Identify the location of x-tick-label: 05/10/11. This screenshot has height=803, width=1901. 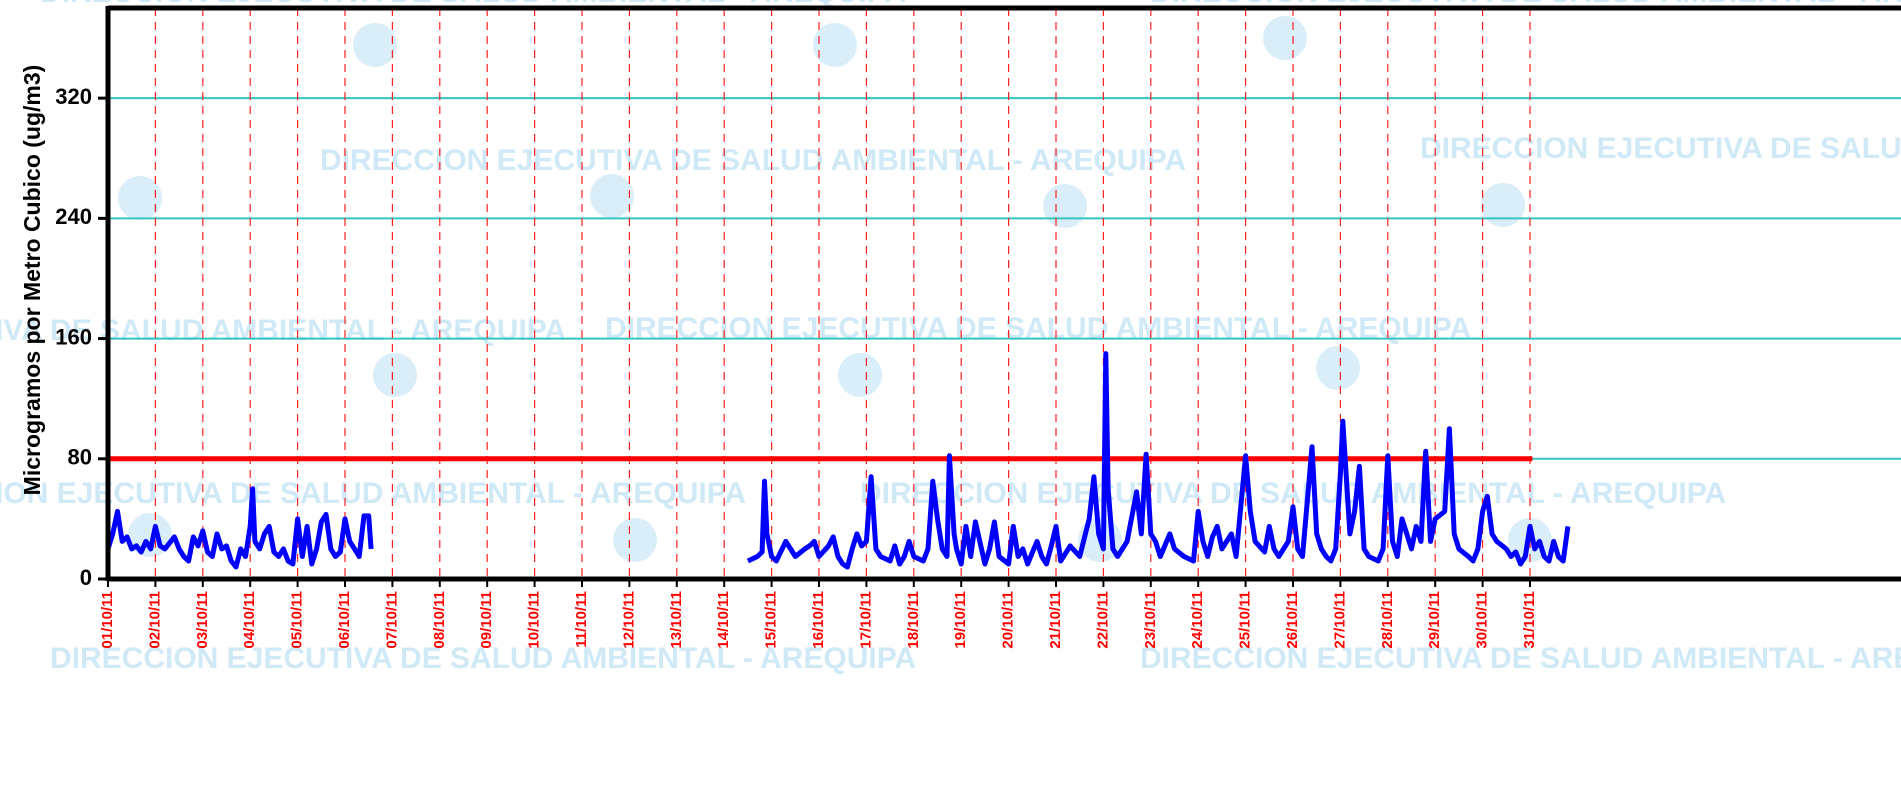
(297, 620).